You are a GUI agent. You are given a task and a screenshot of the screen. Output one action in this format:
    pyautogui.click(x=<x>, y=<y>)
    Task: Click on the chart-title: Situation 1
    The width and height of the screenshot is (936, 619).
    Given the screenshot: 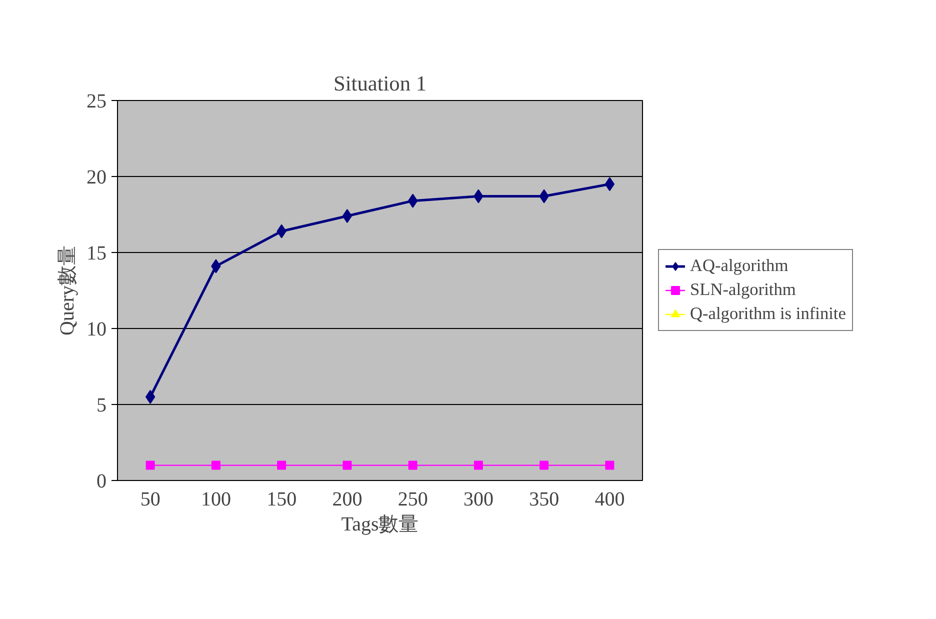 What is the action you would take?
    pyautogui.click(x=380, y=84)
    